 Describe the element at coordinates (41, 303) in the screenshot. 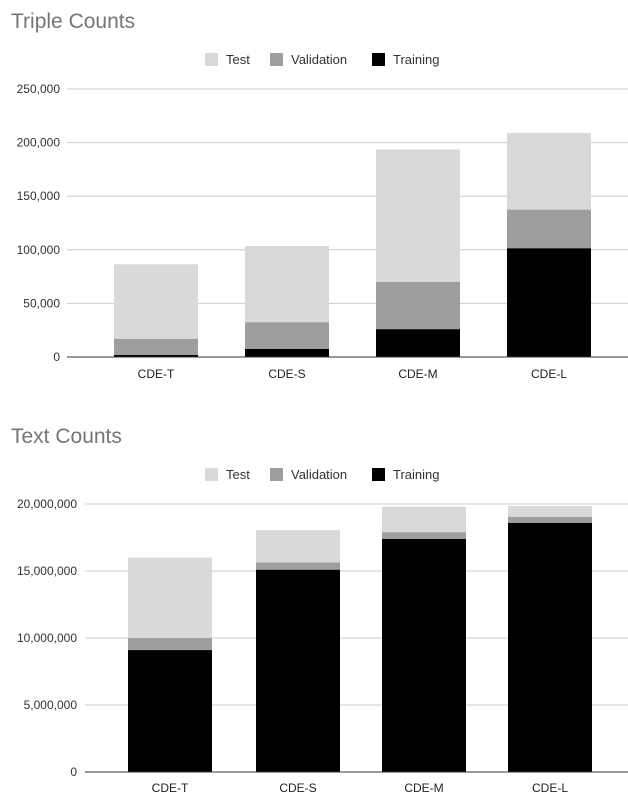

I see `y-tick-label: 50,000` at that location.